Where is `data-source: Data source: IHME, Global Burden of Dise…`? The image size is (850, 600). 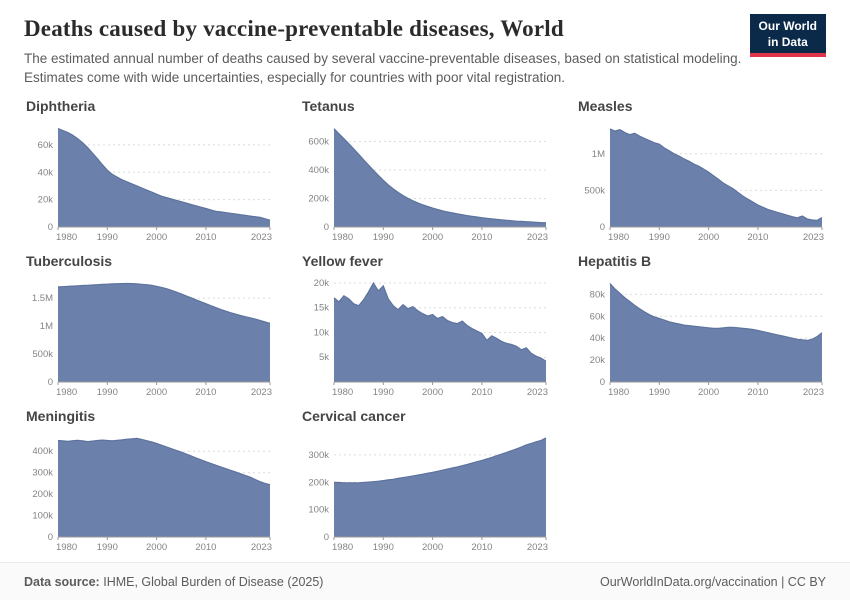
data-source: Data source: IHME, Global Burden of Dise… is located at coordinates (173, 582).